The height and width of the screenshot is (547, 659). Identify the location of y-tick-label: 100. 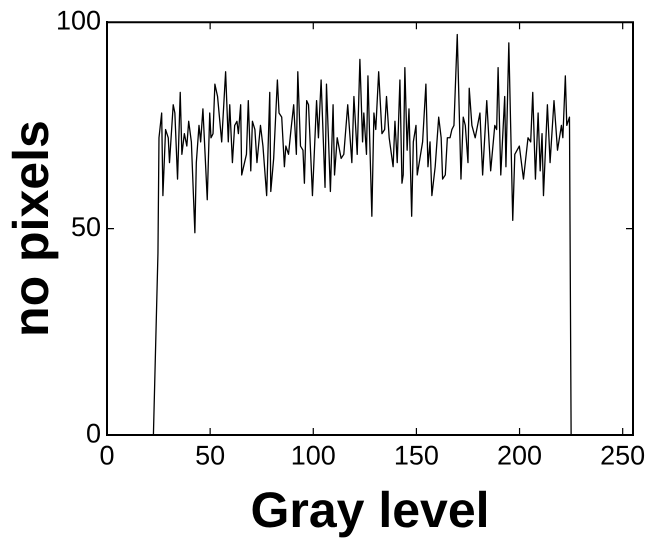
(78, 21).